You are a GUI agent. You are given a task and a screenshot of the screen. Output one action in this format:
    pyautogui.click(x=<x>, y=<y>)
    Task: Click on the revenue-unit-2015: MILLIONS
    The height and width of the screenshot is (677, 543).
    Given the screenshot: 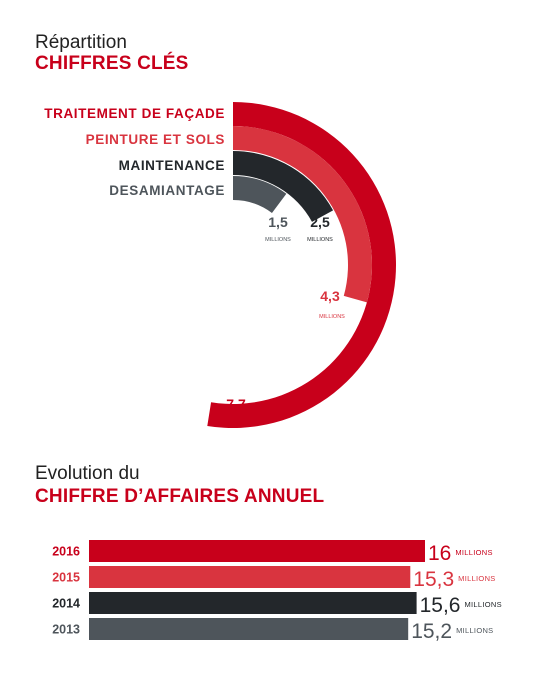 What is the action you would take?
    pyautogui.click(x=476, y=578)
    